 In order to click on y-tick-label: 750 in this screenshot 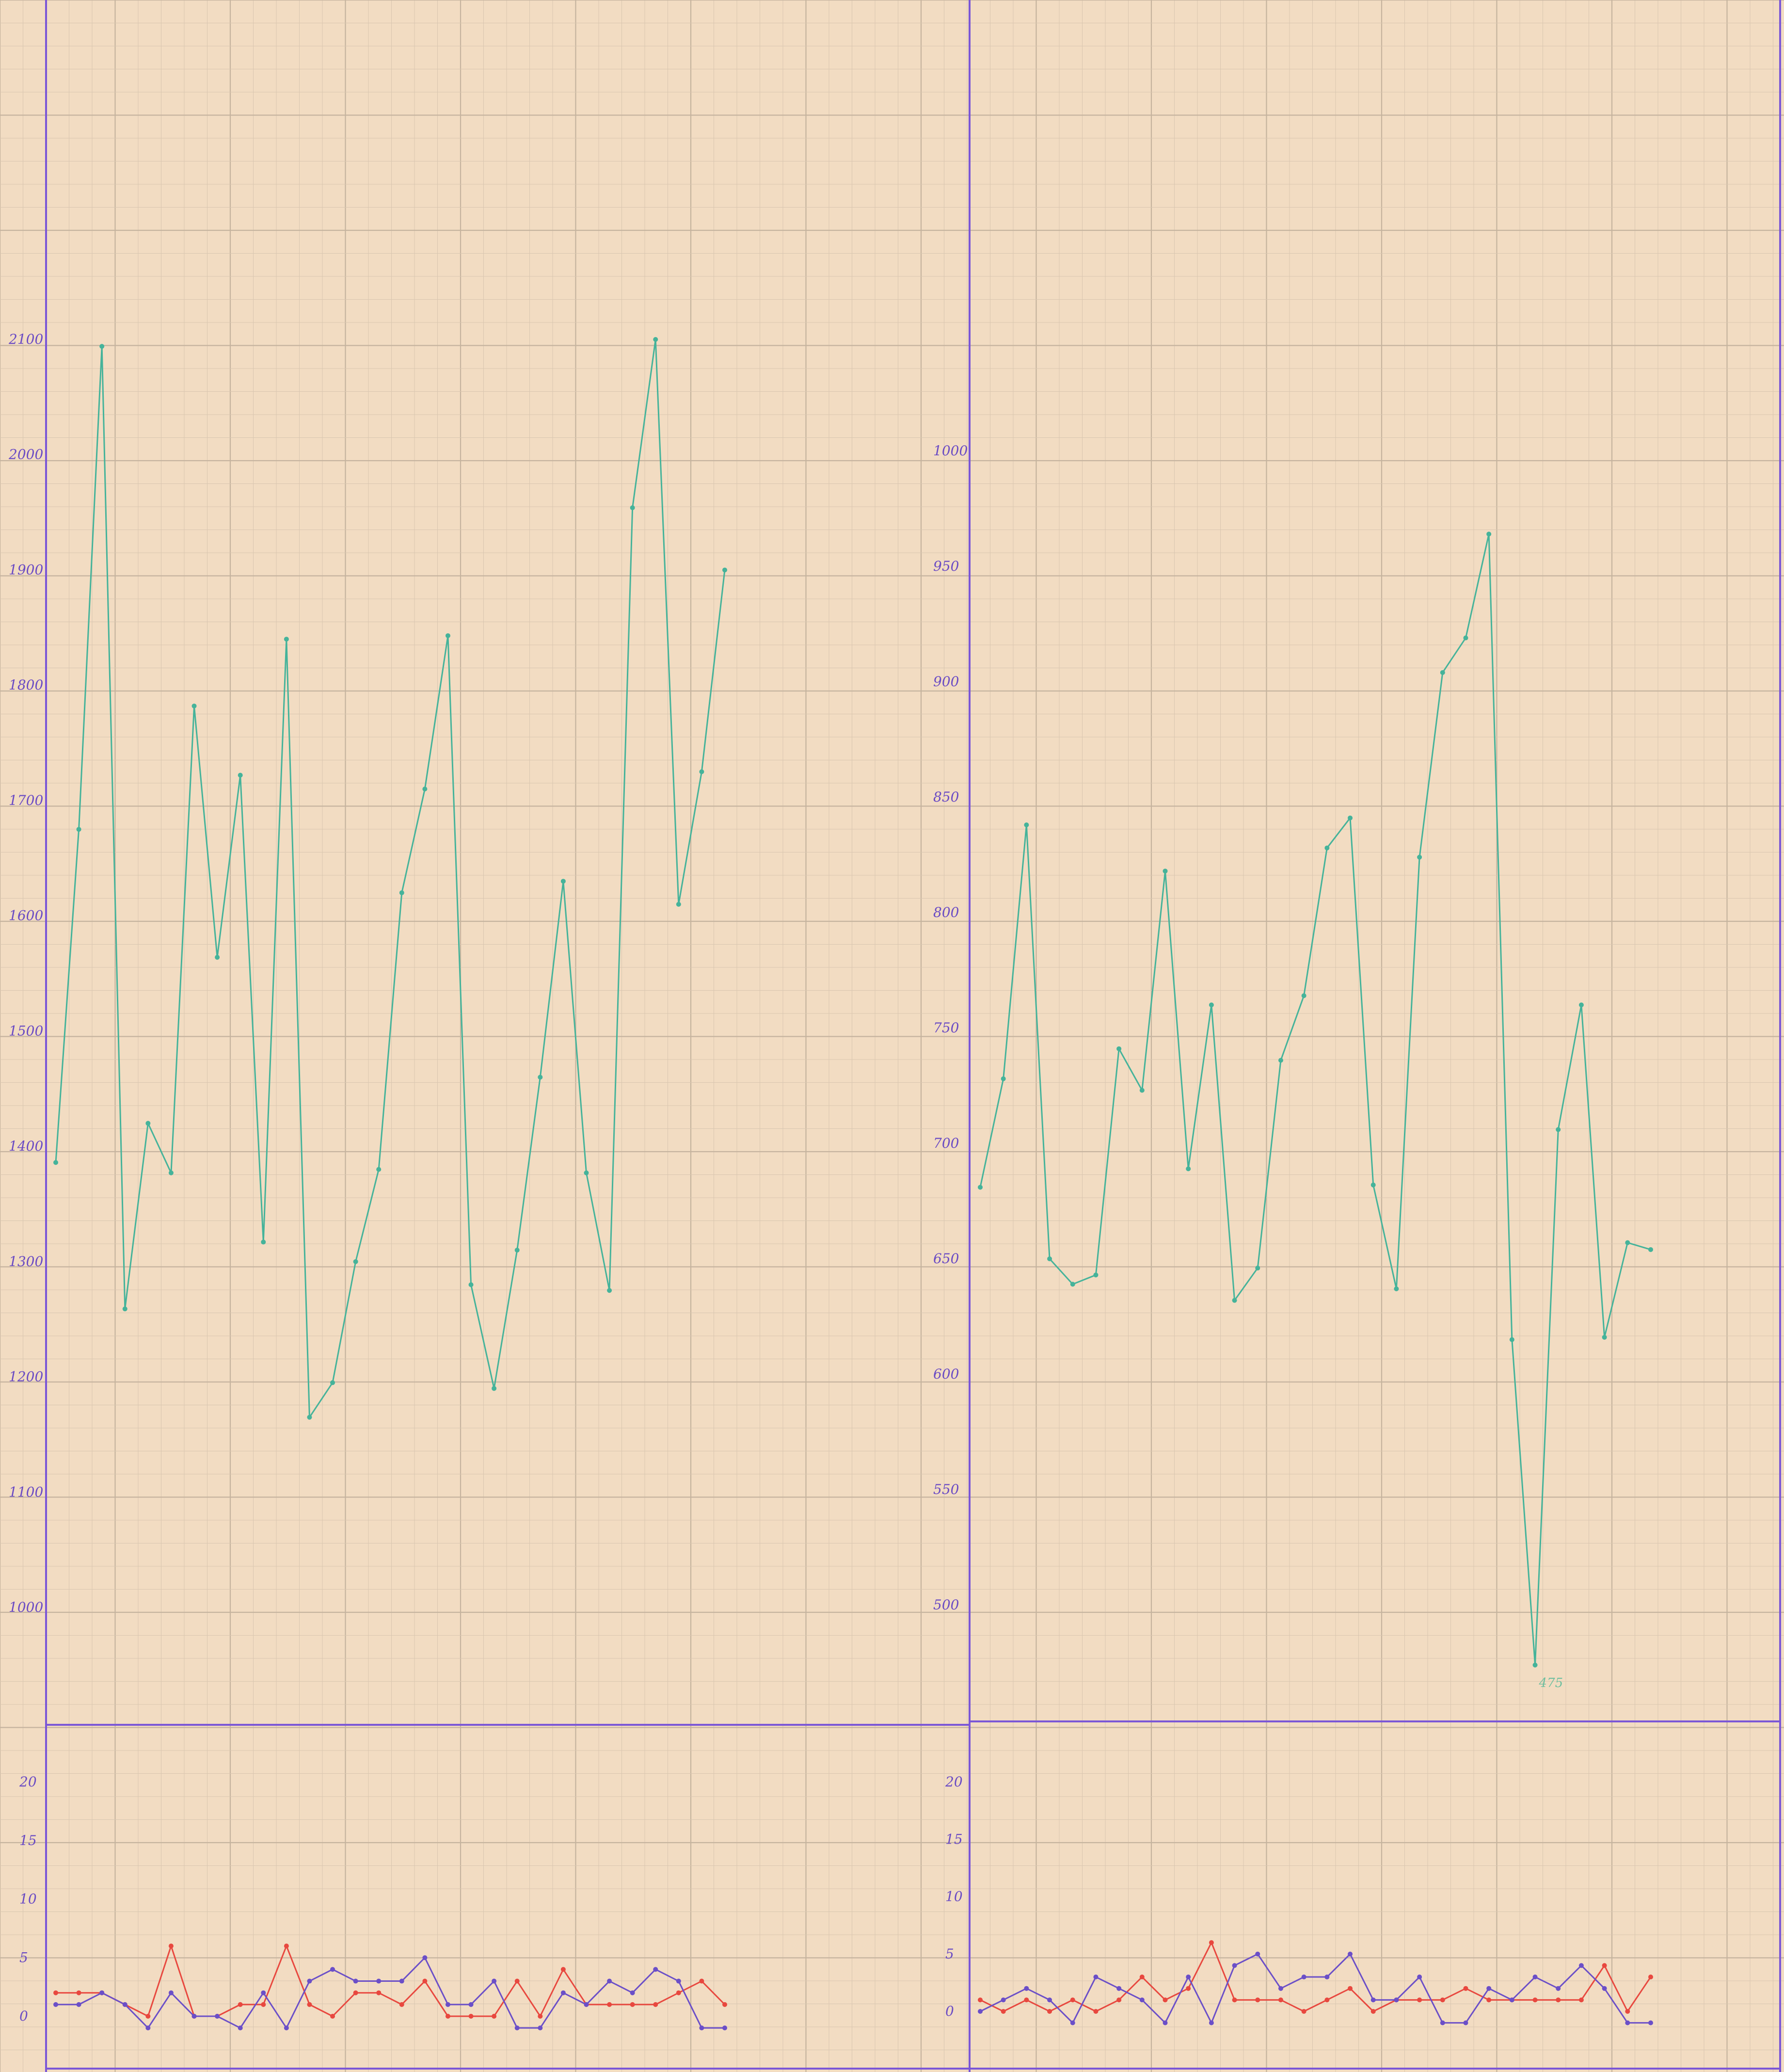, I will do `click(946, 1028)`.